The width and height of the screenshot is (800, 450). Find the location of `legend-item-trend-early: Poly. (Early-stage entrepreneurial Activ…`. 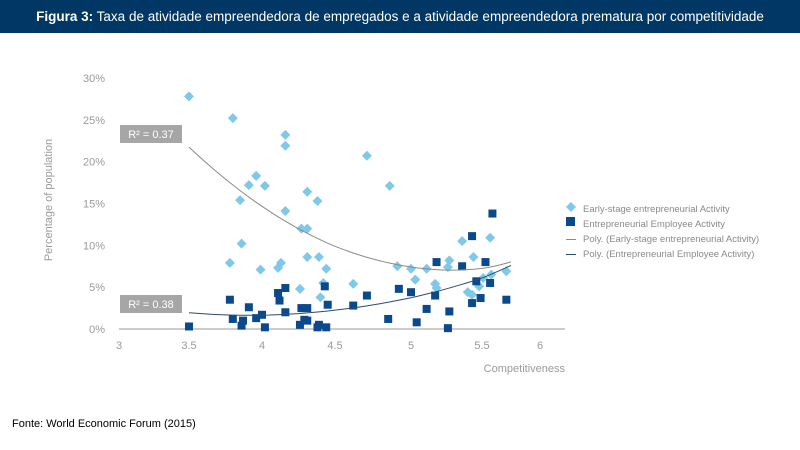

legend-item-trend-early: Poly. (Early-stage entrepreneurial Activ… is located at coordinates (662, 239).